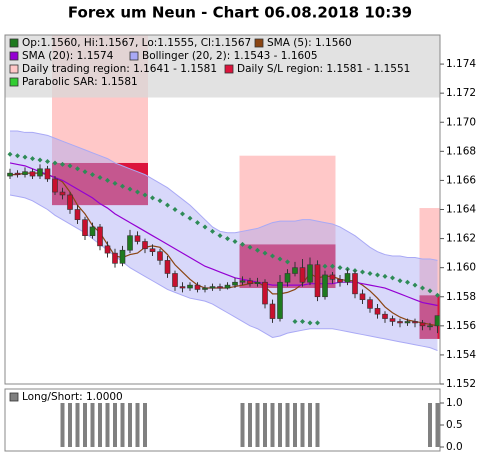  What do you see at coordinates (287, 200) in the screenshot?
I see `region` at bounding box center [287, 200].